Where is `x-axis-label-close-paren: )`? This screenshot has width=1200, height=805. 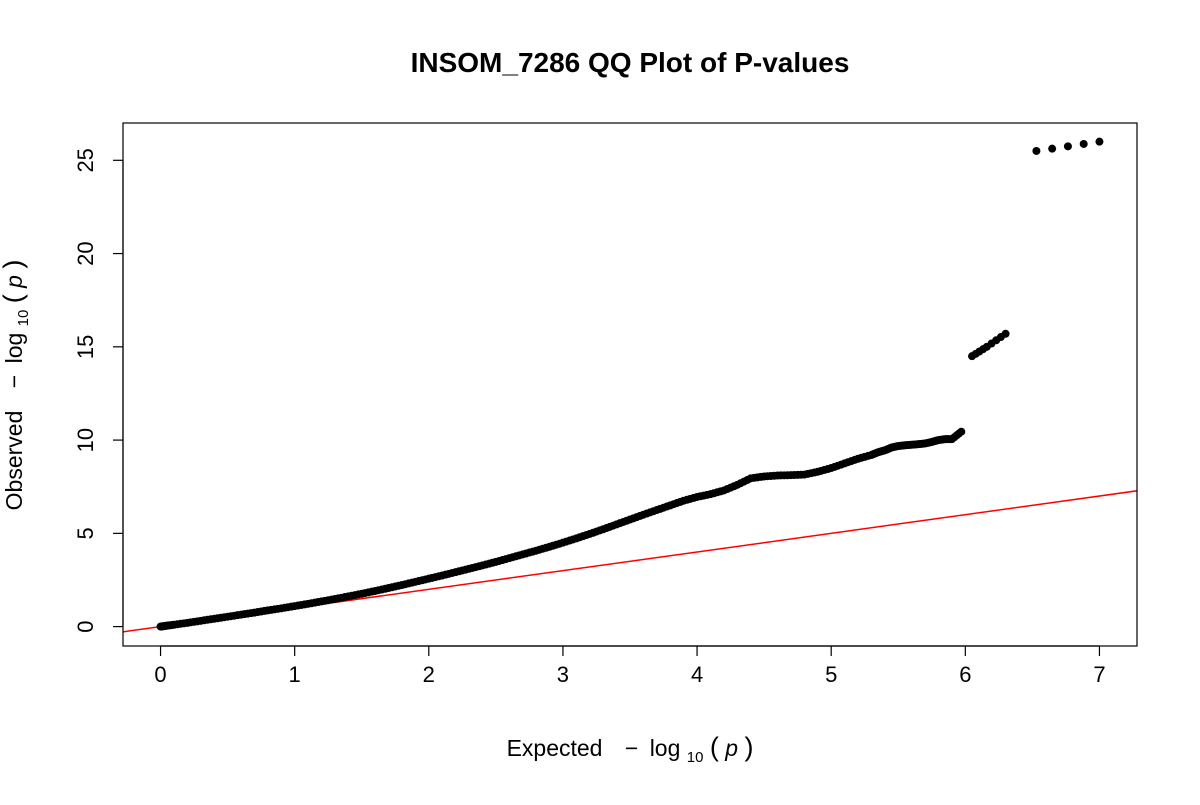
x-axis-label-close-paren: ) is located at coordinates (748, 747).